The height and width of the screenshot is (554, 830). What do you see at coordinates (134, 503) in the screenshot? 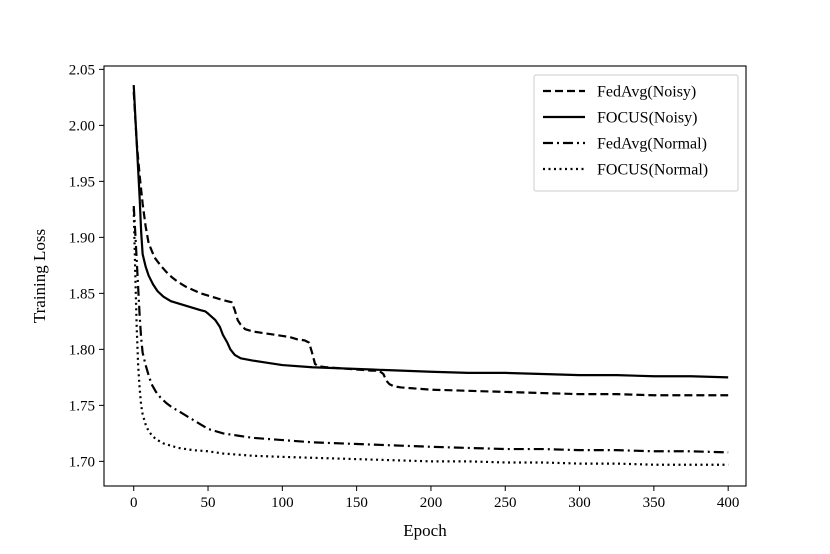
I see `x-tick-label: 0` at bounding box center [134, 503].